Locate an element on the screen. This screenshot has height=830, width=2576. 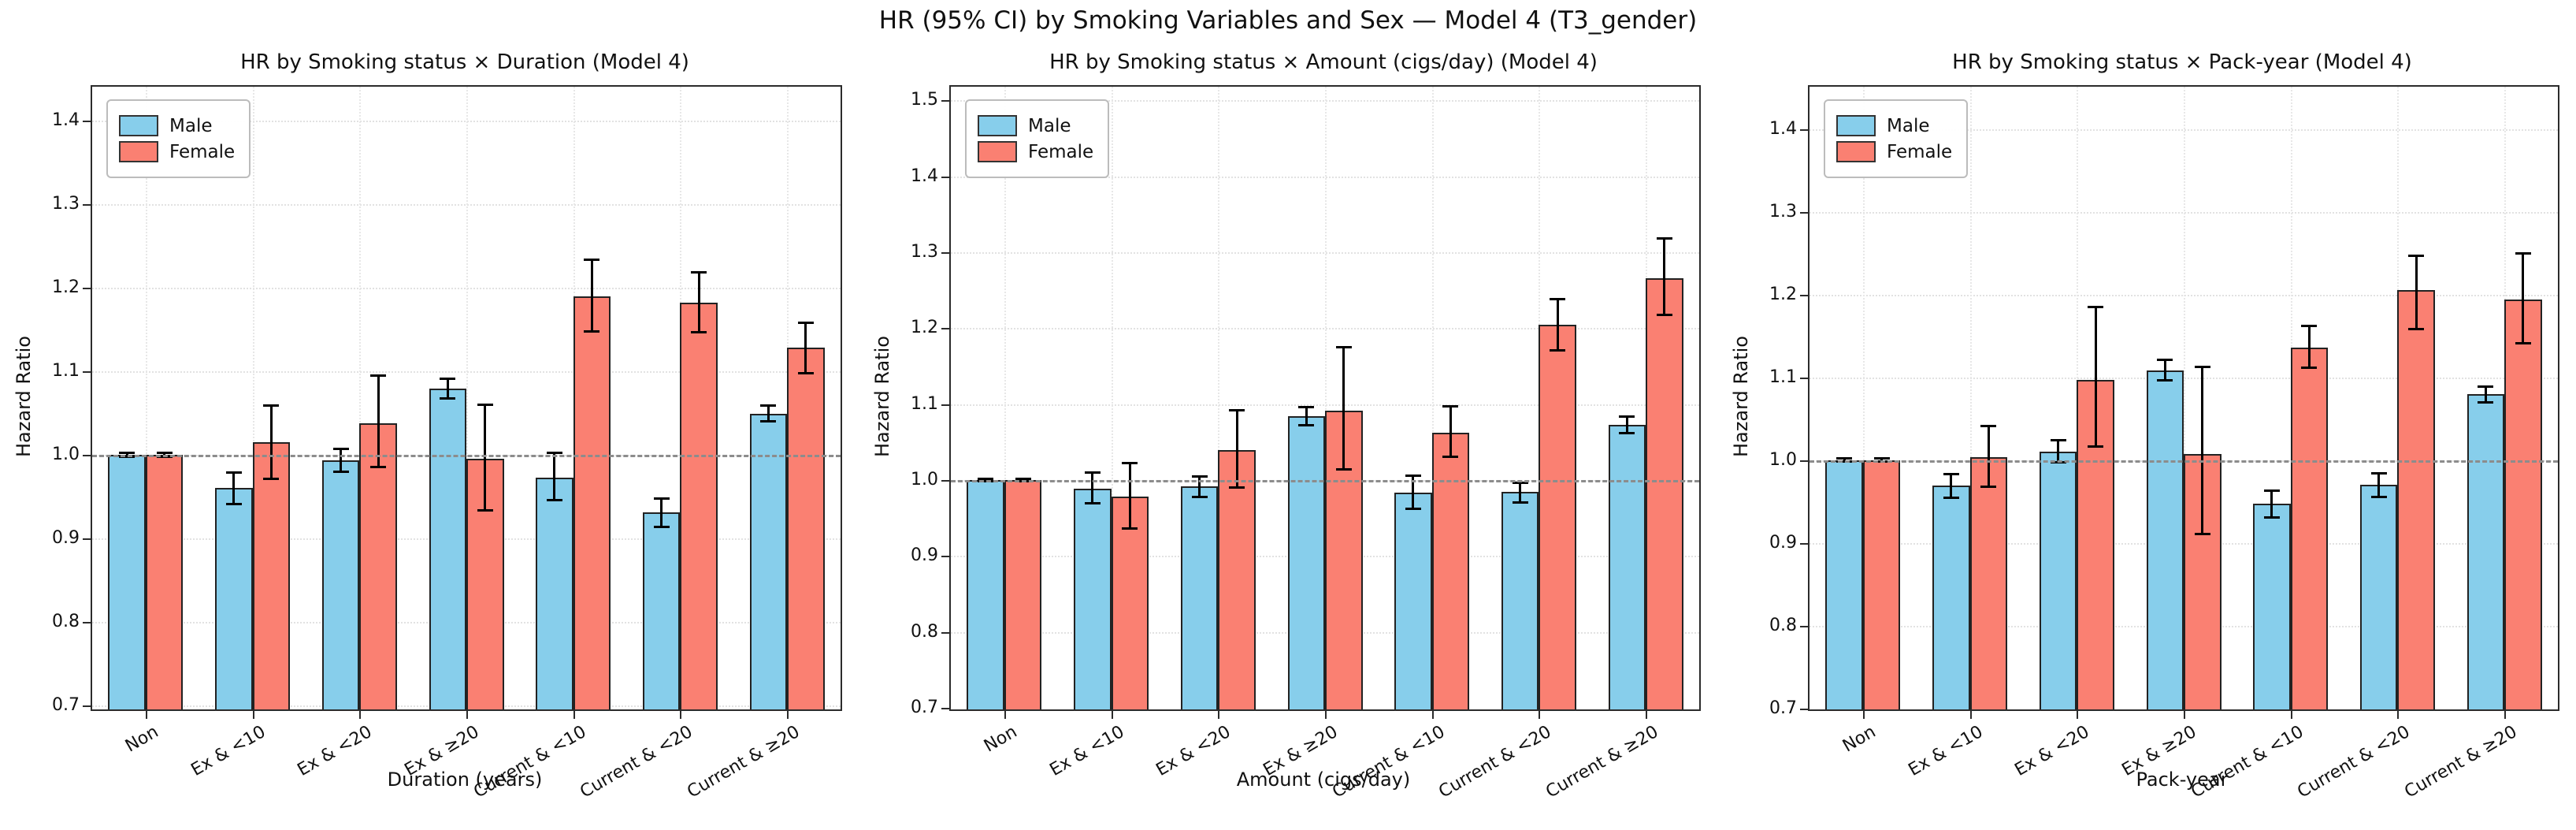
y-axis-label: Hazard Ratio is located at coordinates (1741, 396).